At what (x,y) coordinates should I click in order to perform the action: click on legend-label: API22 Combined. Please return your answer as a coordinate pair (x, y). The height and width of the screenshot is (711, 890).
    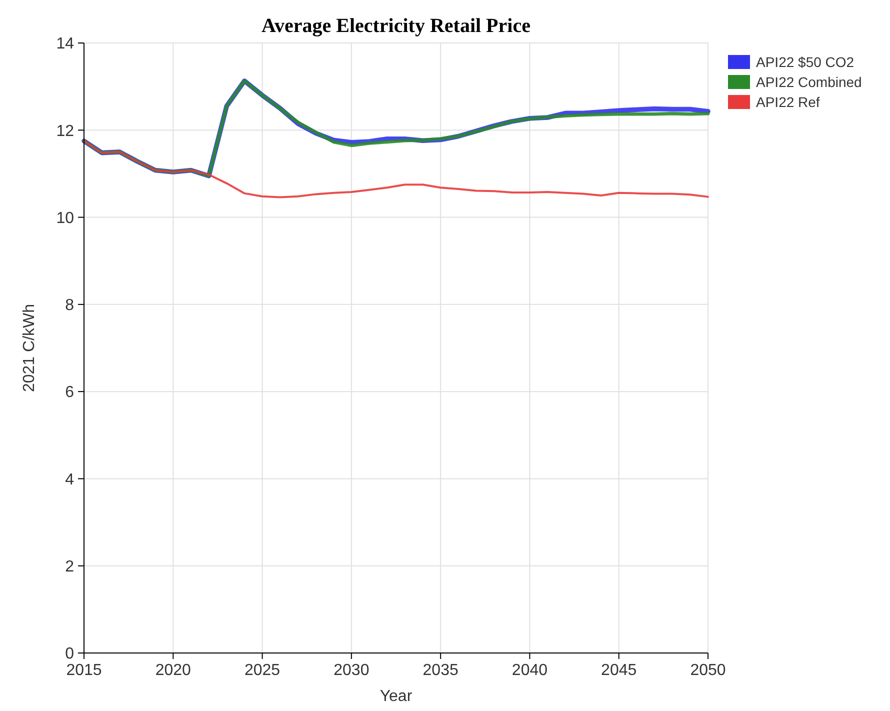
    Looking at the image, I should click on (809, 82).